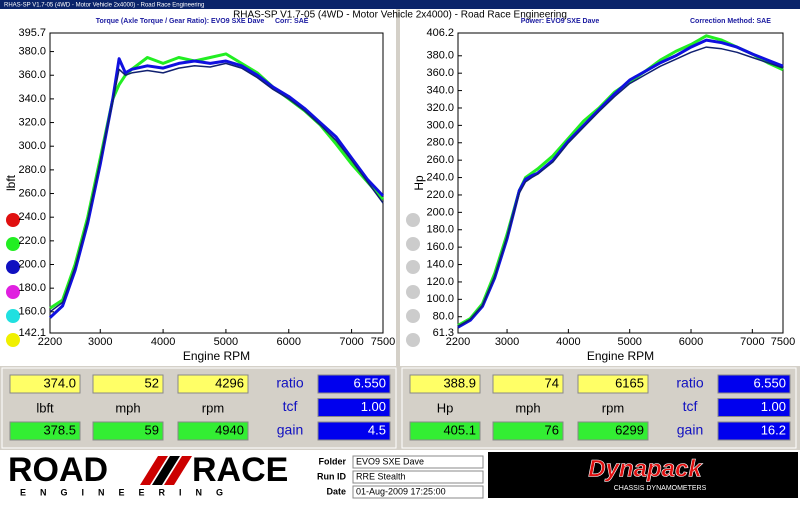  What do you see at coordinates (690, 406) in the screenshot?
I see `param-label: tcf` at bounding box center [690, 406].